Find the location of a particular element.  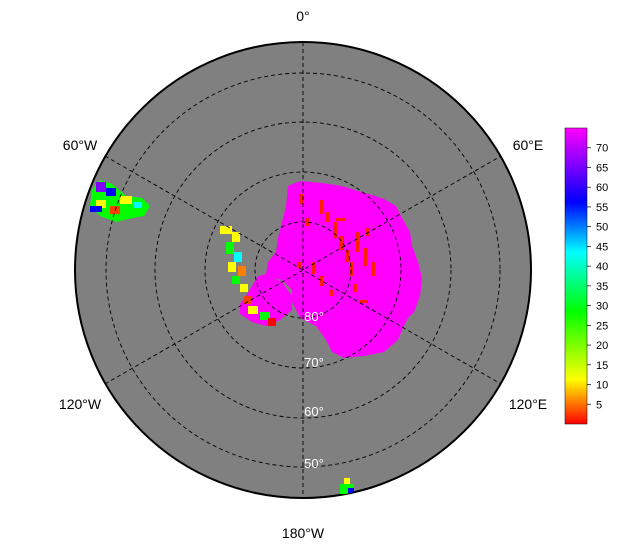

new-zealand-island is located at coordinates (347, 486).